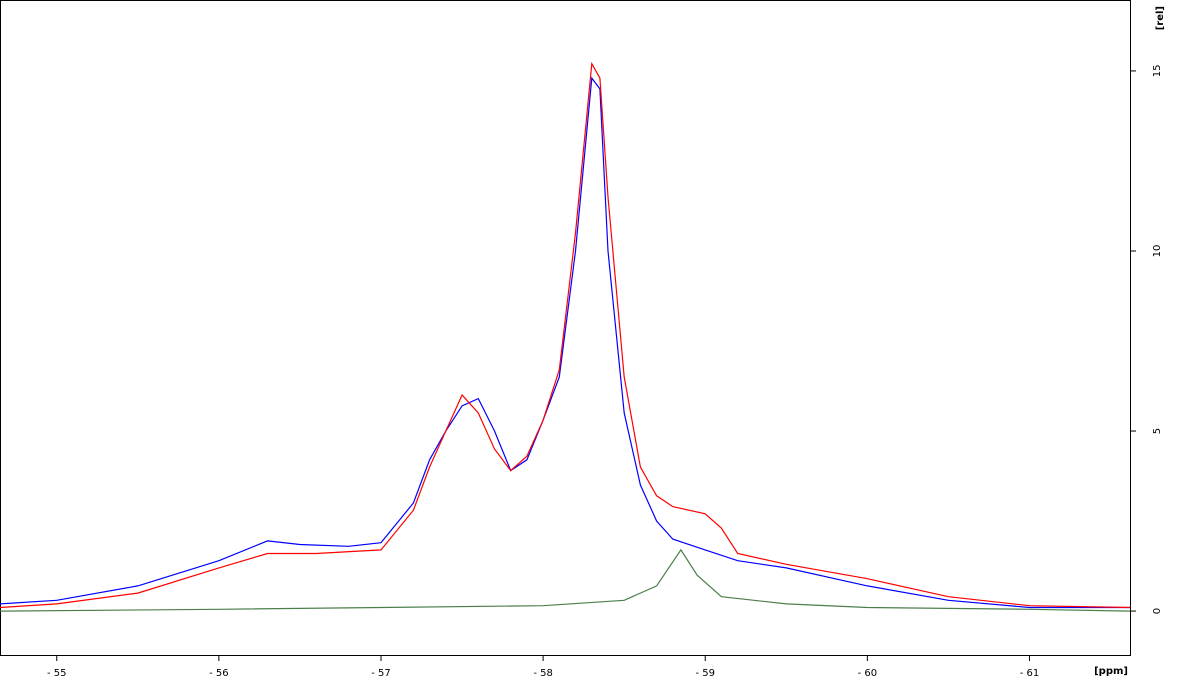 Image resolution: width=1181 pixels, height=686 pixels. Describe the element at coordinates (1157, 71) in the screenshot. I see `y-tick-label: 15` at that location.